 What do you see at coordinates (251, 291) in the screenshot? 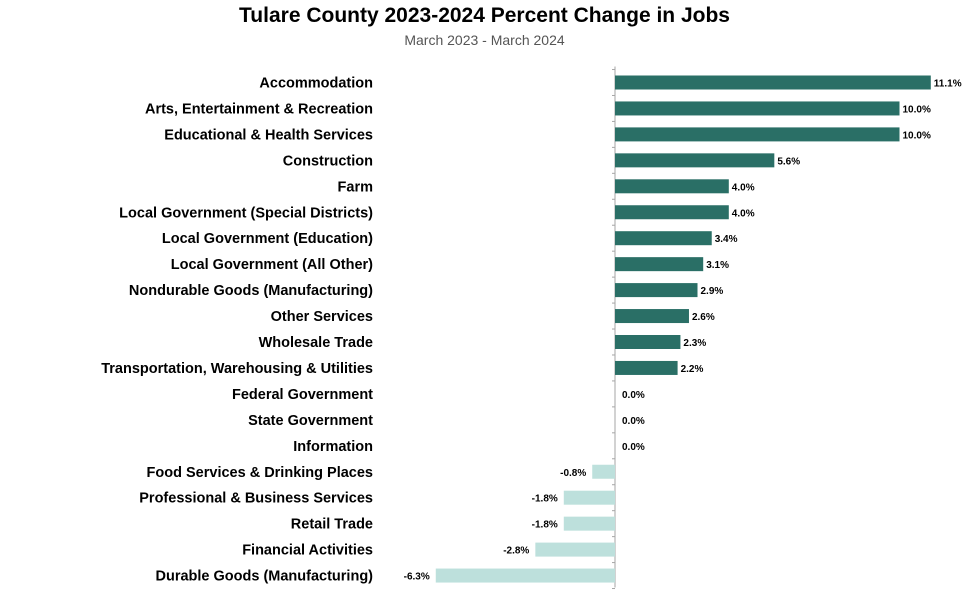
I see `category-label: Nondurable Goods (Manufacturing)` at bounding box center [251, 291].